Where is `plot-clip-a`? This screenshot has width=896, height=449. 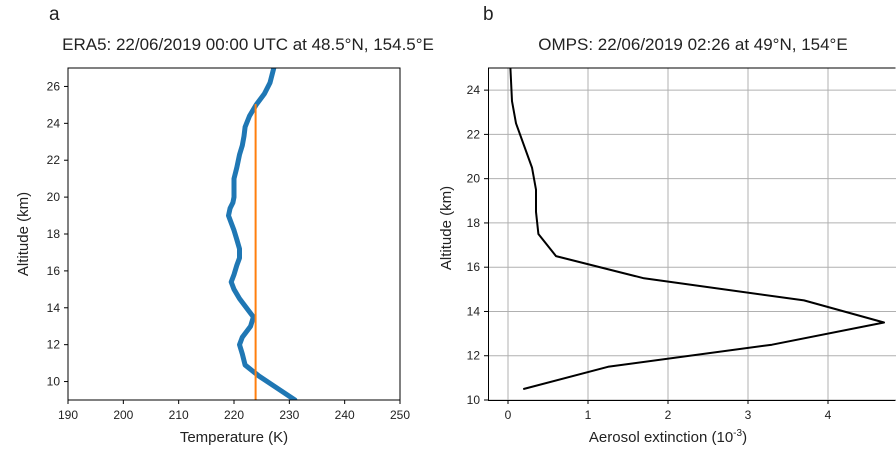 plot-clip-a is located at coordinates (262, 234).